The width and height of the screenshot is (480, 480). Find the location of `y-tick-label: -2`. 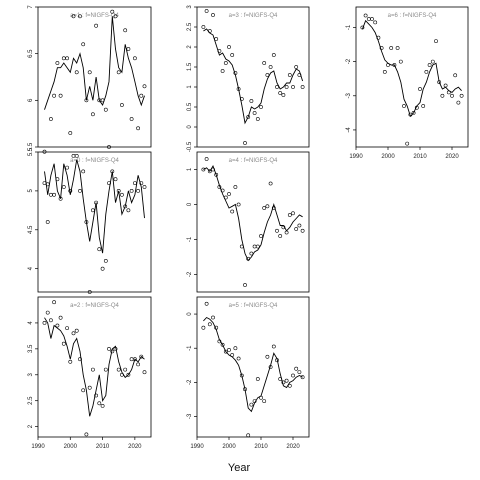

y-tick-label: -2 is located at coordinates (349, 61).